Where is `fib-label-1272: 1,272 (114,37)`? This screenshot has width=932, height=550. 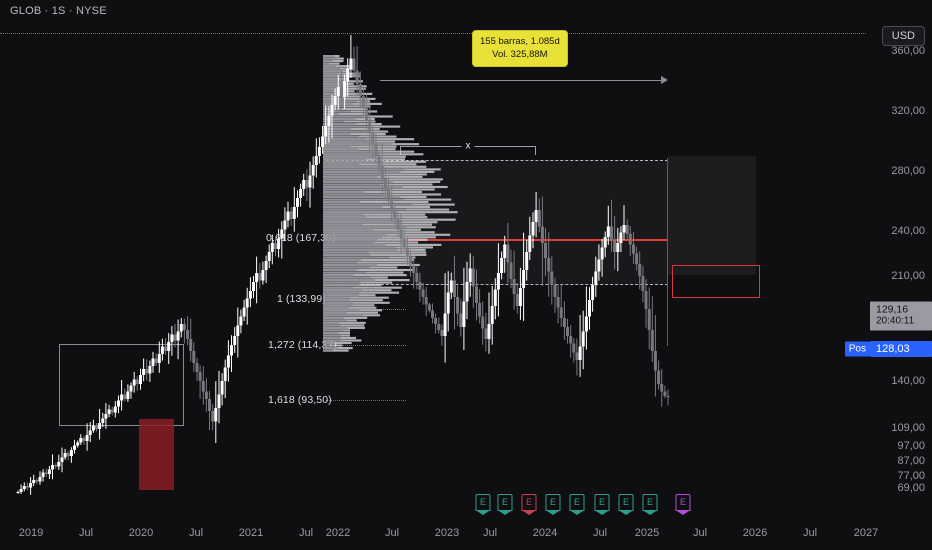
fib-label-1272: 1,272 (114,37) is located at coordinates (302, 345).